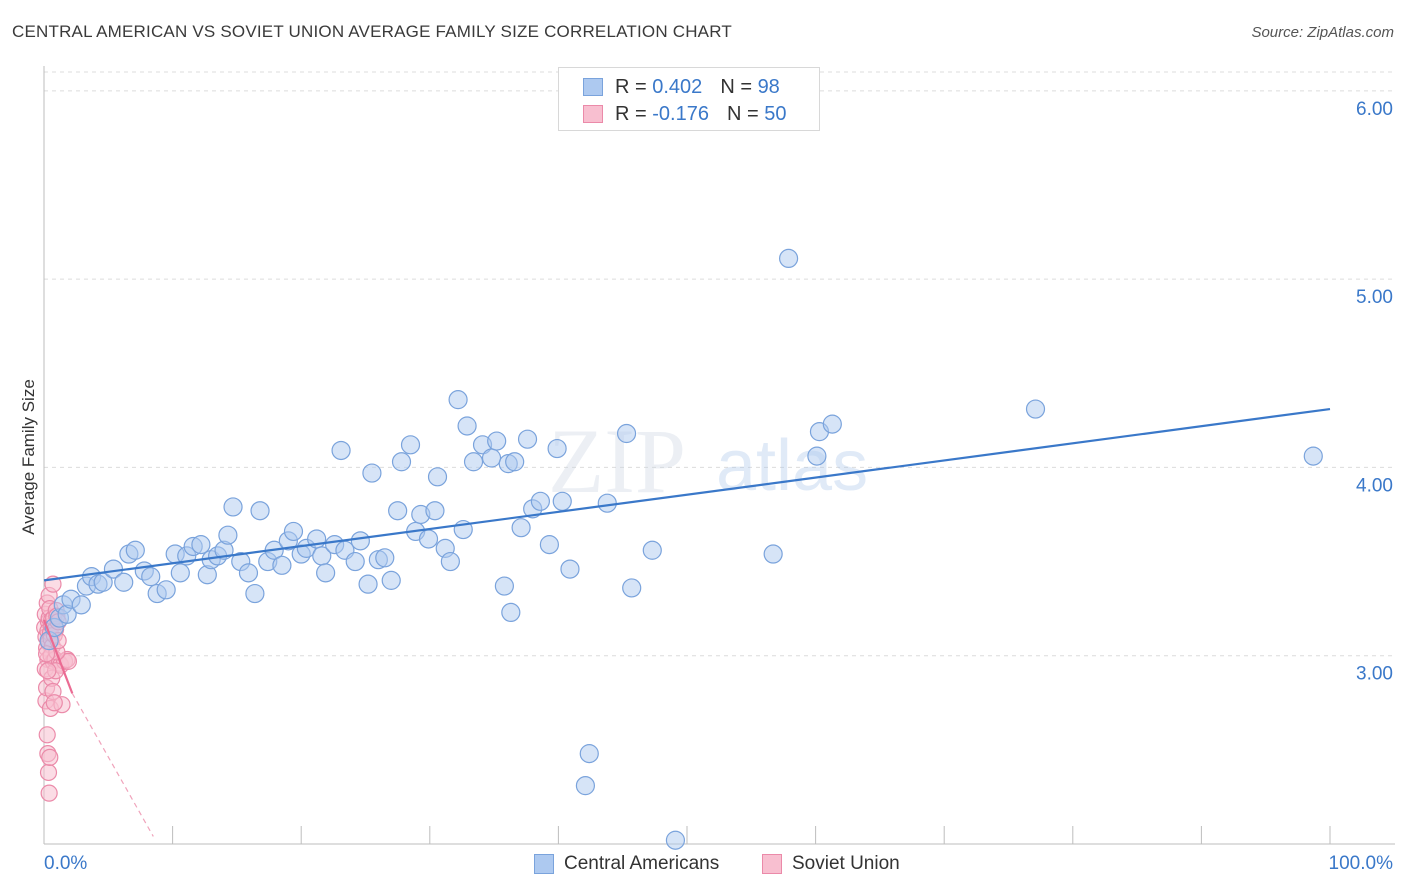 The image size is (1406, 892). I want to click on bottom-legend-swatch-blue, so click(544, 864).